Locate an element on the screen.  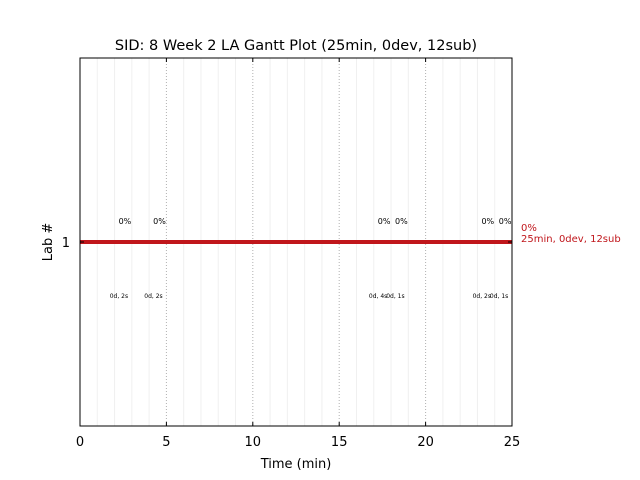
y-axis-label: Lab # is located at coordinates (48, 242).